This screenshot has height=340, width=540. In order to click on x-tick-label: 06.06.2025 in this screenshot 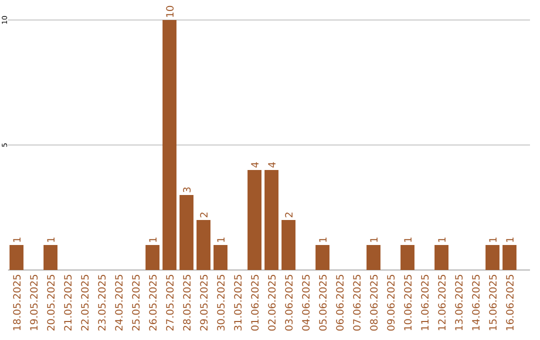, I will do `click(341, 303)`.